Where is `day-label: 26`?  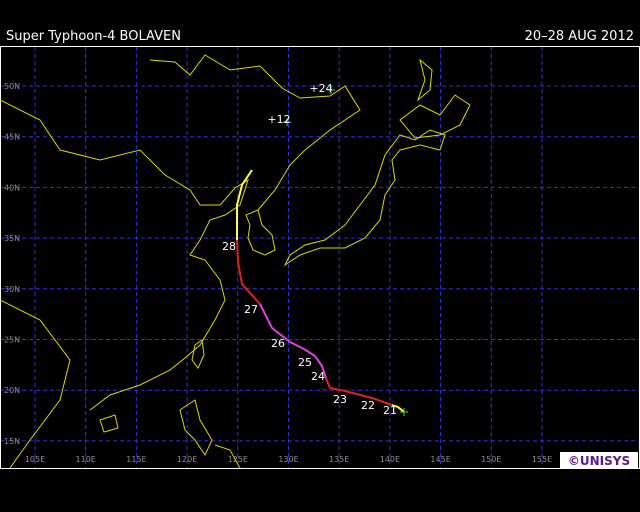
day-label: 26 is located at coordinates (278, 343).